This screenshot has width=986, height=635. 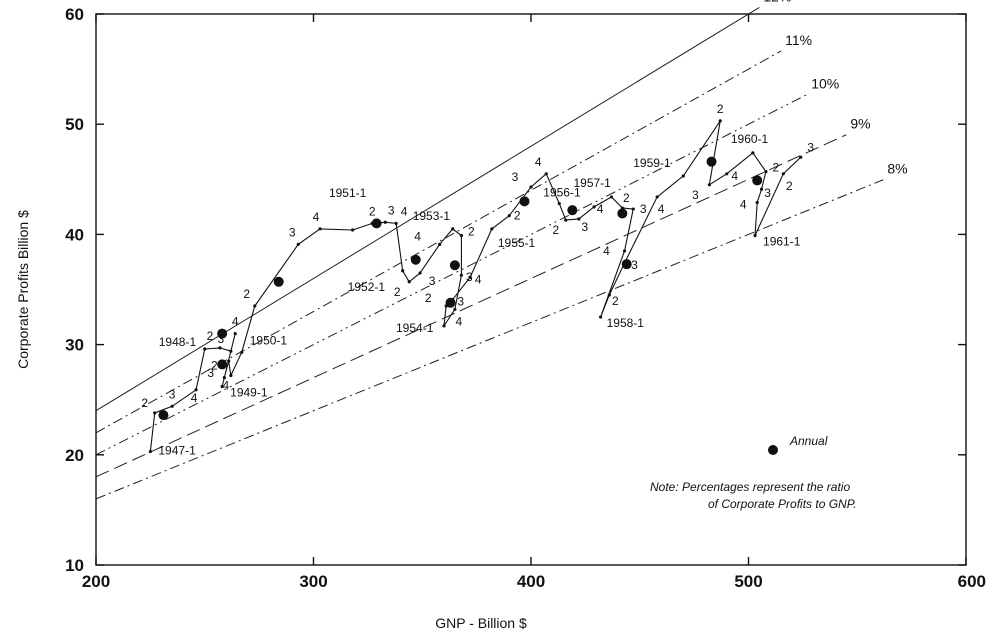 What do you see at coordinates (74, 455) in the screenshot?
I see `y-tick-label: 20` at bounding box center [74, 455].